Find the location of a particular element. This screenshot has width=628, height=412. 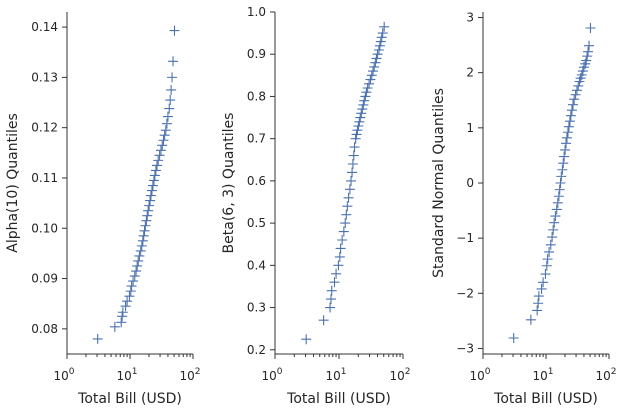

y-tick-label: 0.2 is located at coordinates (256, 350).